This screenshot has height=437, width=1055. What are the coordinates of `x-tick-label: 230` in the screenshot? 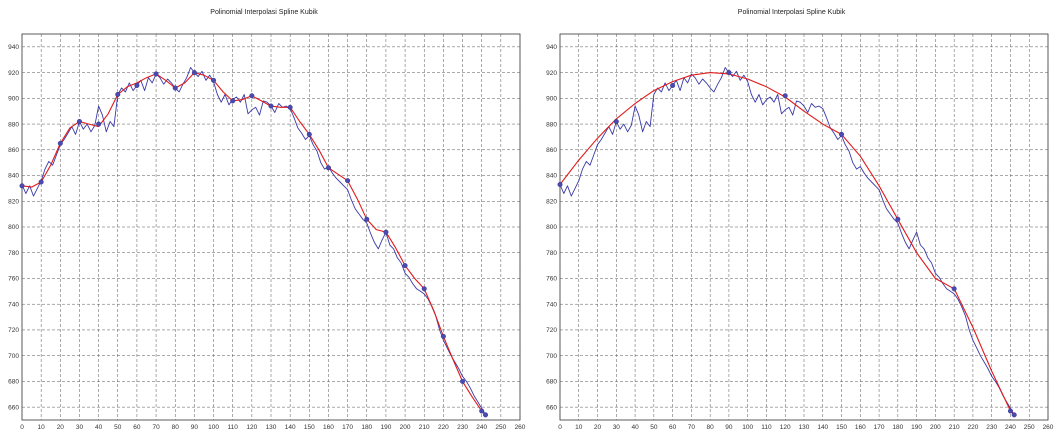 It's located at (462, 427).